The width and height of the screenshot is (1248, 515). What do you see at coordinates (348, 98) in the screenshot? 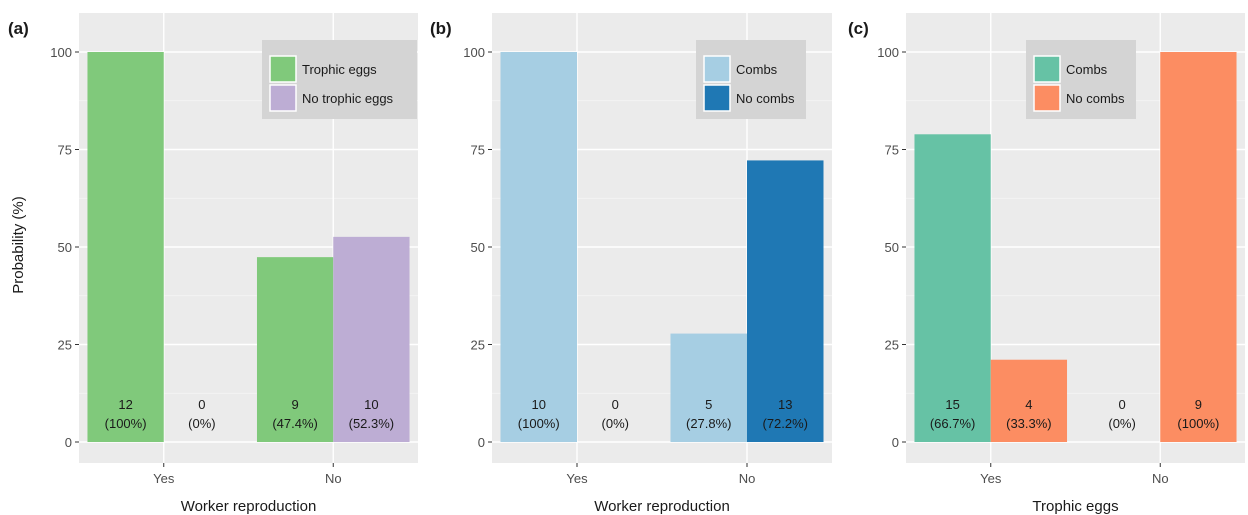
I see `legend-label: No trophic eggs` at bounding box center [348, 98].